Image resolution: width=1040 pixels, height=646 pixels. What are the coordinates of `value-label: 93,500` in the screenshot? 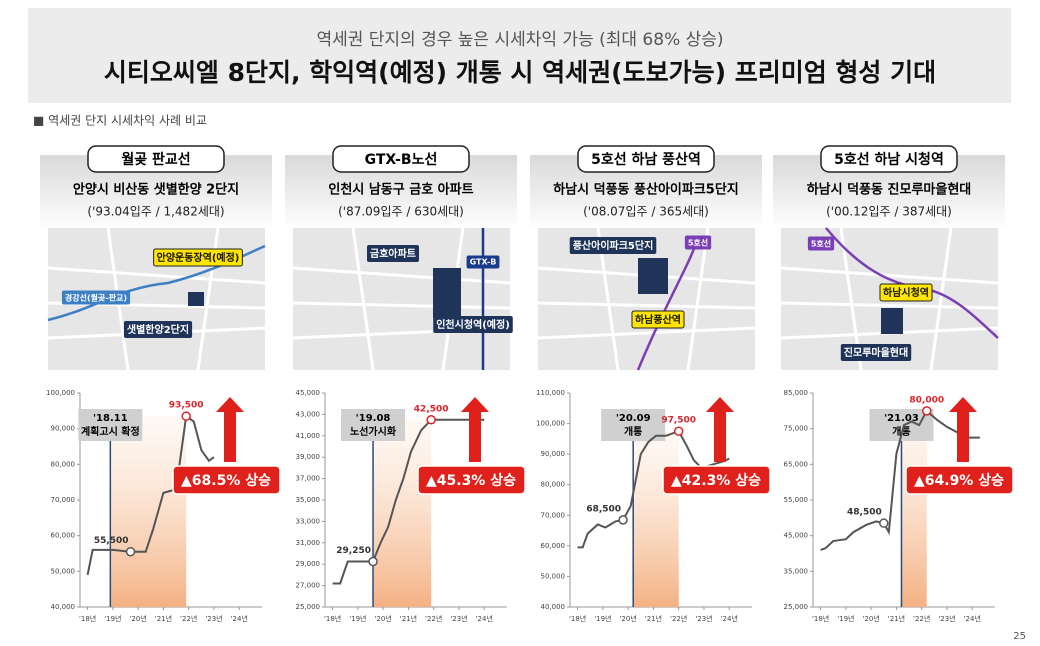 It's located at (186, 406).